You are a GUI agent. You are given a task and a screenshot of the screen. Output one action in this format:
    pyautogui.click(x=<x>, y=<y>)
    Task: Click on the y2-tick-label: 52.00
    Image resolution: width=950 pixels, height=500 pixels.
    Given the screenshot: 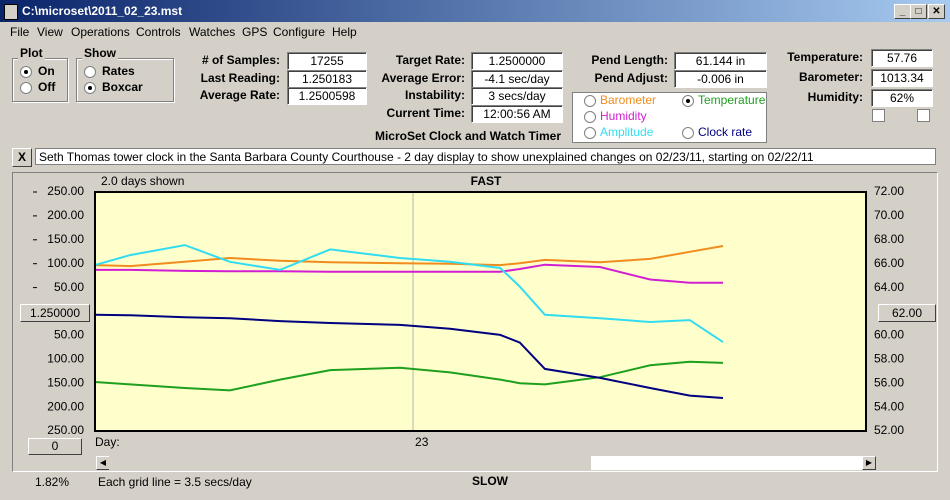 What is the action you would take?
    pyautogui.click(x=889, y=430)
    